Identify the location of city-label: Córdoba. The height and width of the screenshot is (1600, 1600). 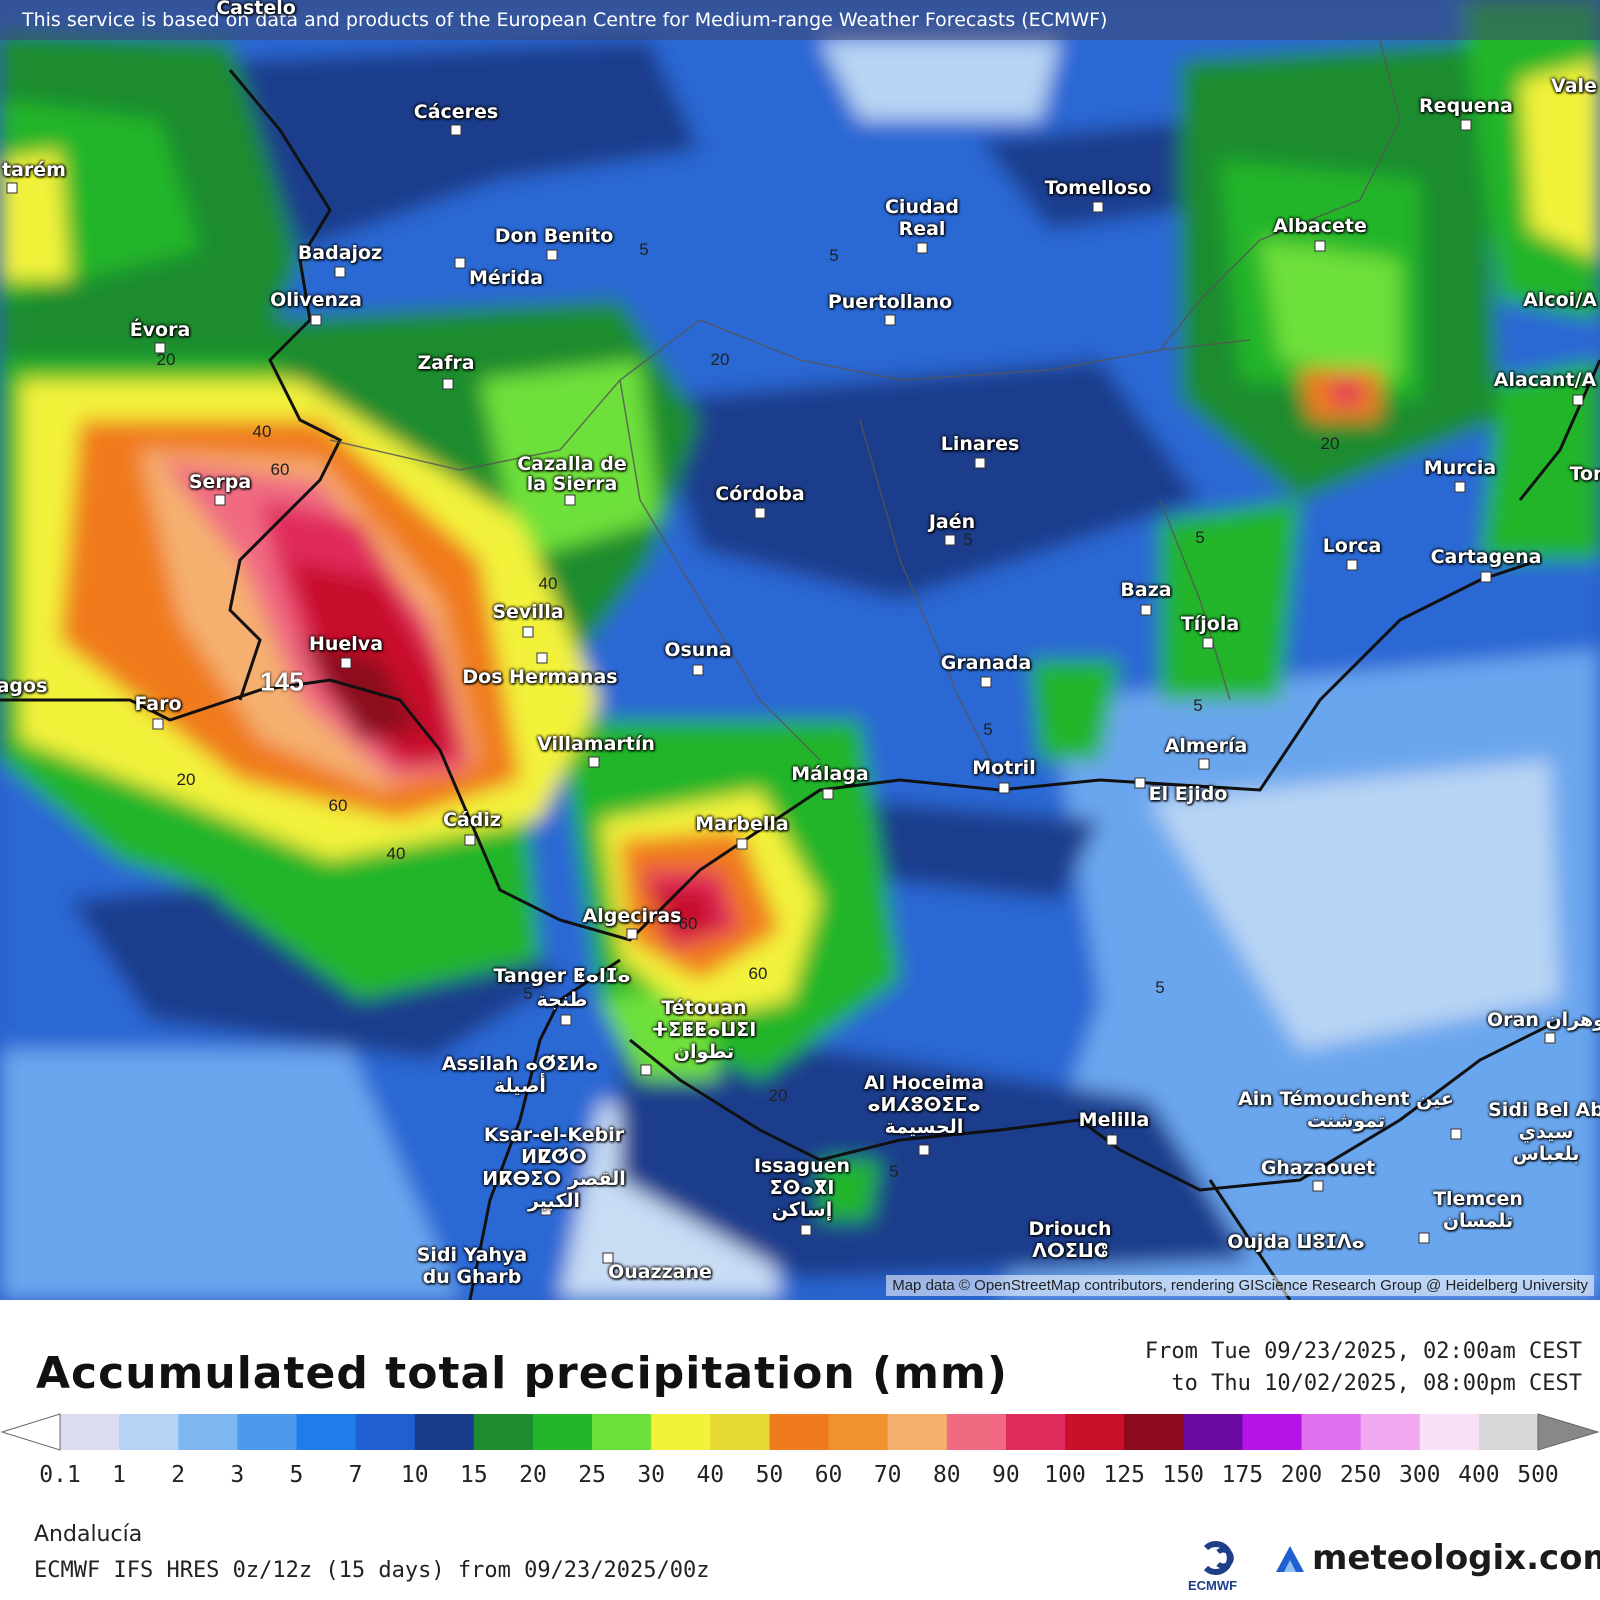
(760, 494).